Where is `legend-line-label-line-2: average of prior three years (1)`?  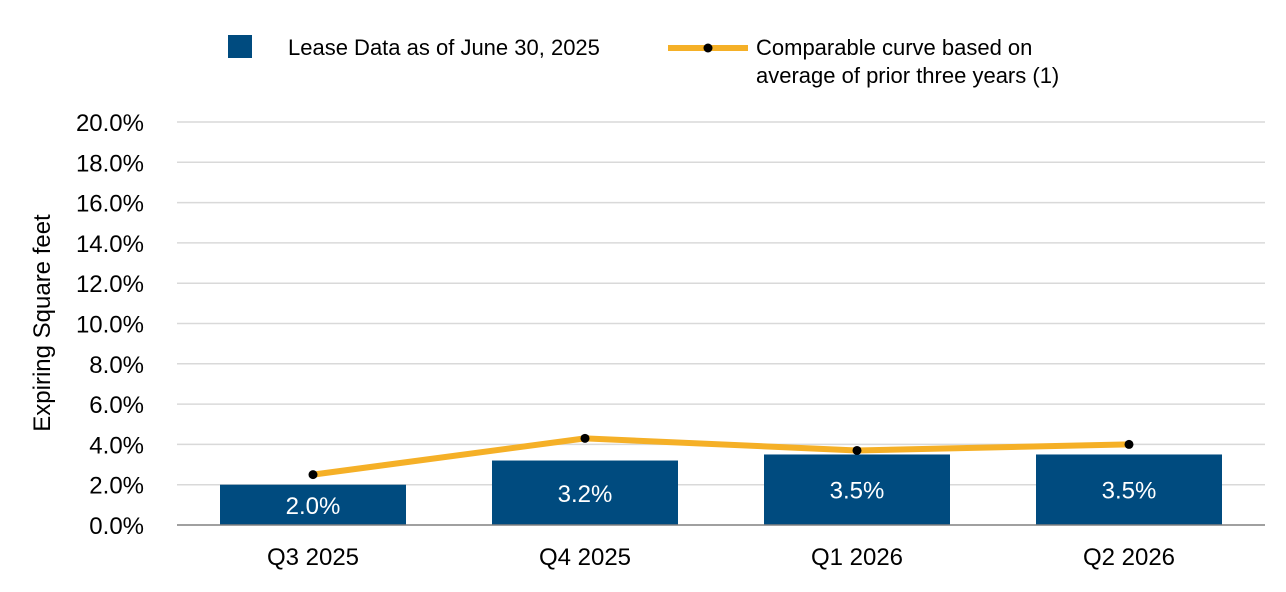
legend-line-label-line-2: average of prior three years (1) is located at coordinates (907, 75).